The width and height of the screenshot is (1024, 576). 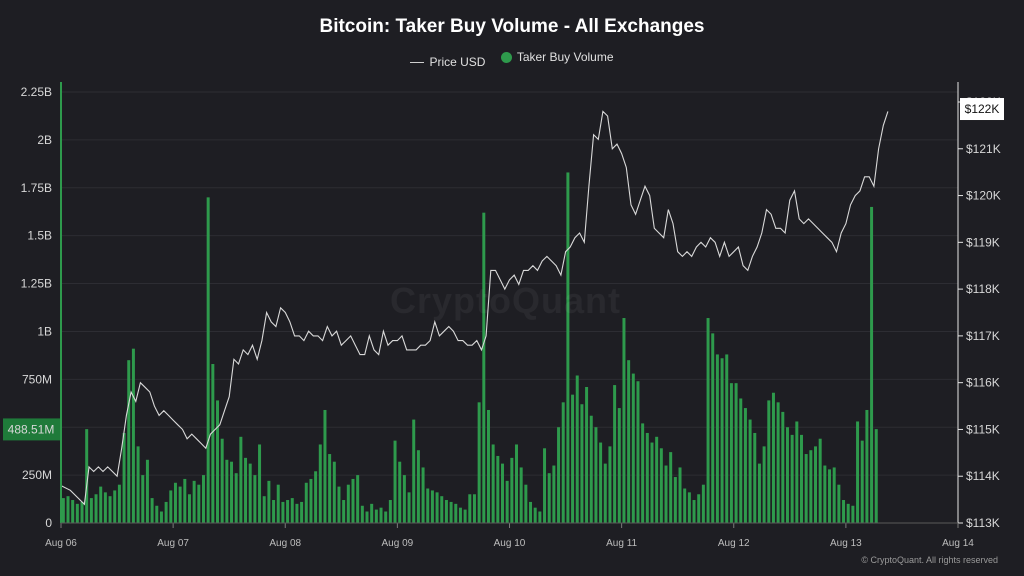 What do you see at coordinates (983, 336) in the screenshot?
I see `y-right-tick-label: $117K` at bounding box center [983, 336].